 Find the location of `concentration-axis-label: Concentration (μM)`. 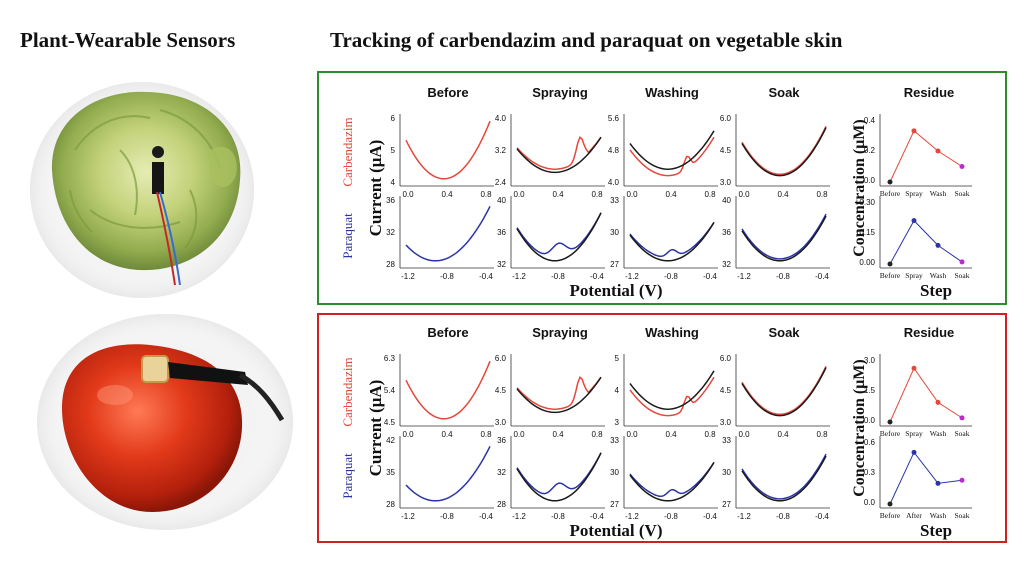

concentration-axis-label: Concentration (μM) is located at coordinates (859, 187).